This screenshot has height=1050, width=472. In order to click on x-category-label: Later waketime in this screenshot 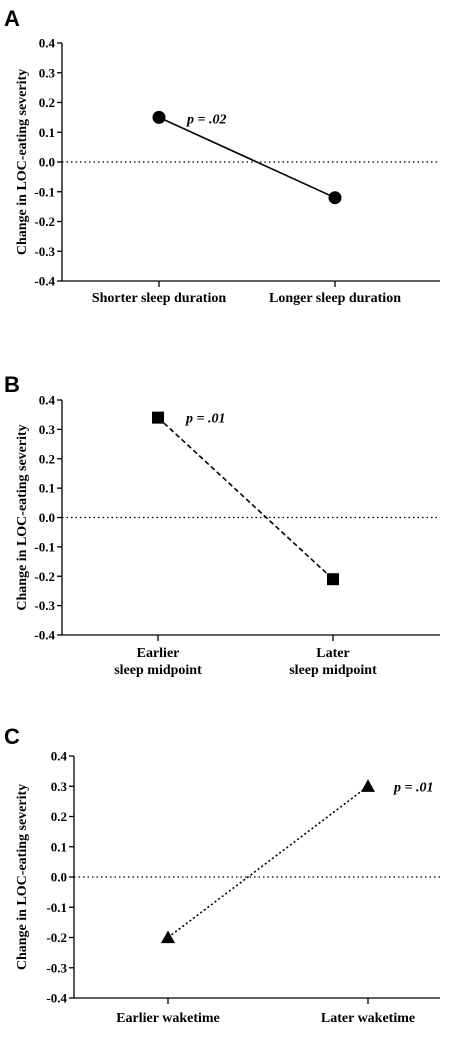, I will do `click(368, 1018)`.